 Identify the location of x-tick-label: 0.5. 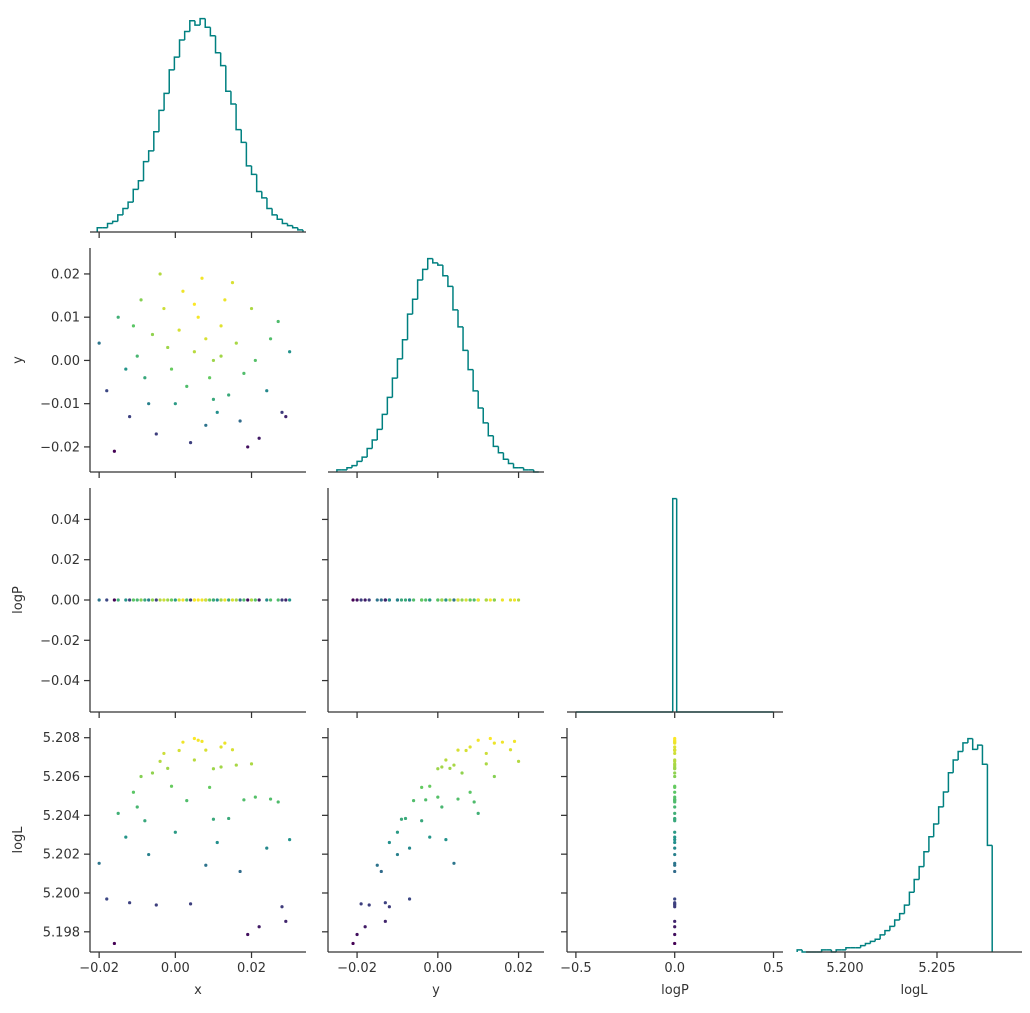
(773, 968).